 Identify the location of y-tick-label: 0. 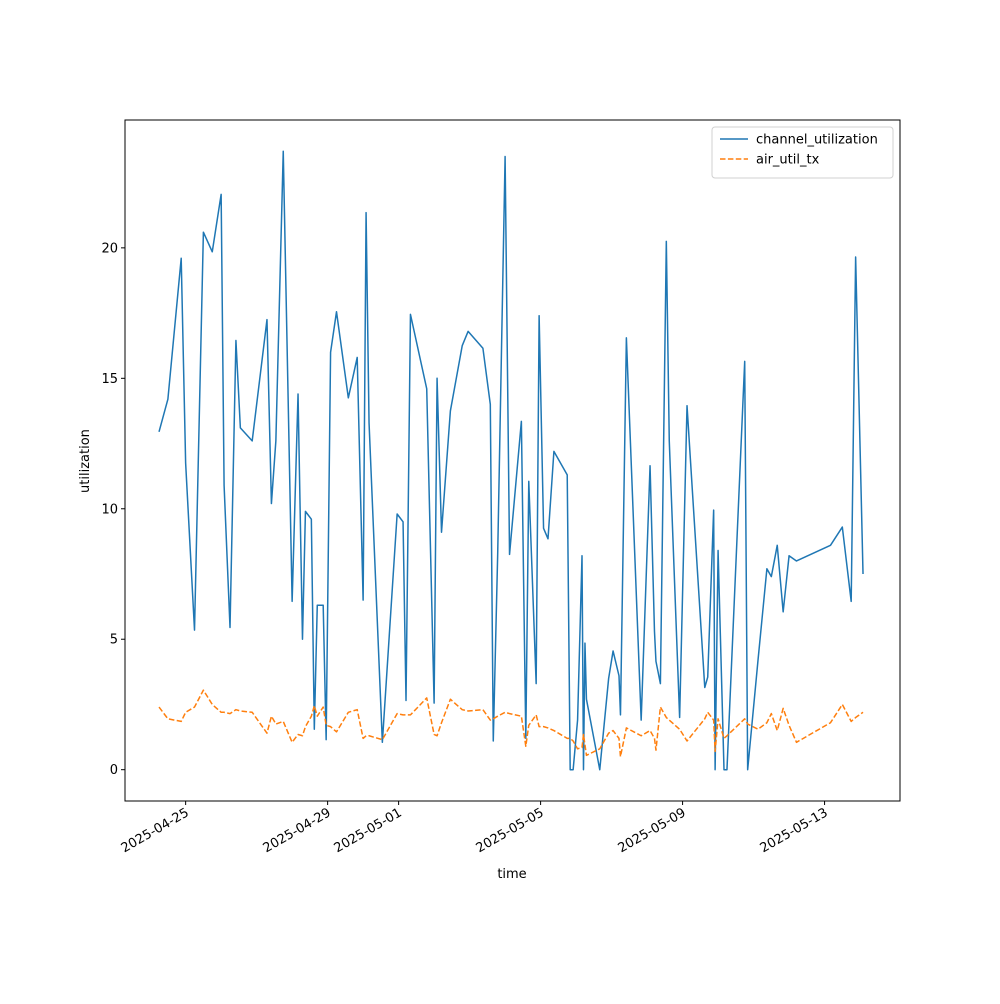
(114, 770).